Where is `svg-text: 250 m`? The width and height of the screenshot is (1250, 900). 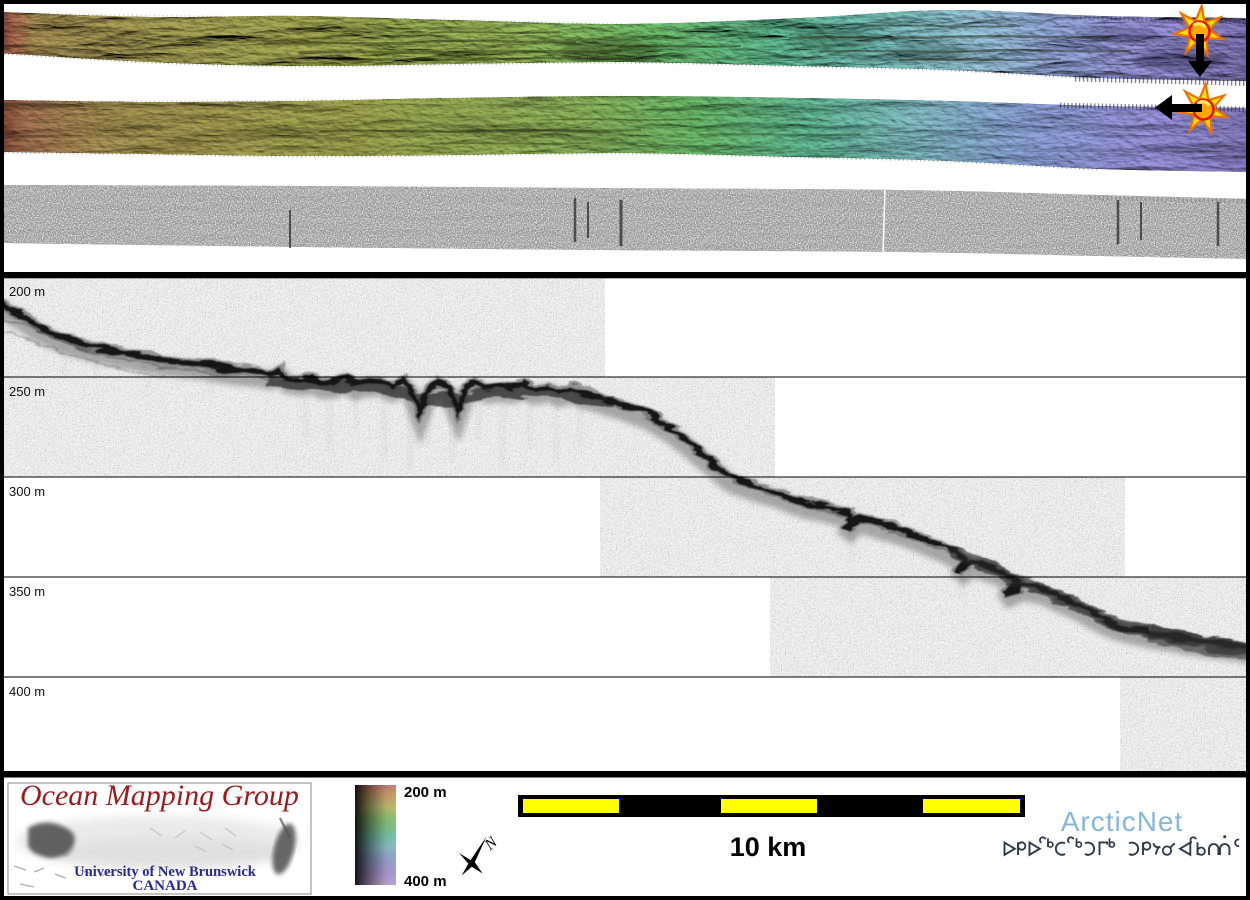 svg-text: 250 m is located at coordinates (27, 391).